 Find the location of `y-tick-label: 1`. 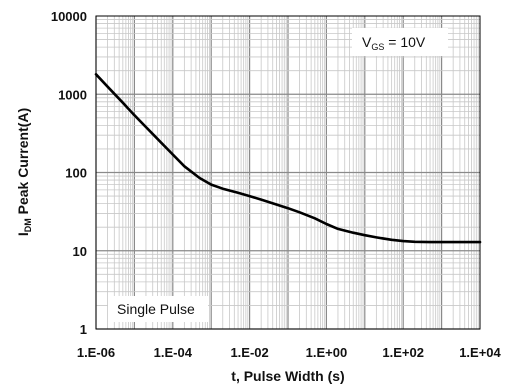

y-tick-label: 1 is located at coordinates (83, 329).